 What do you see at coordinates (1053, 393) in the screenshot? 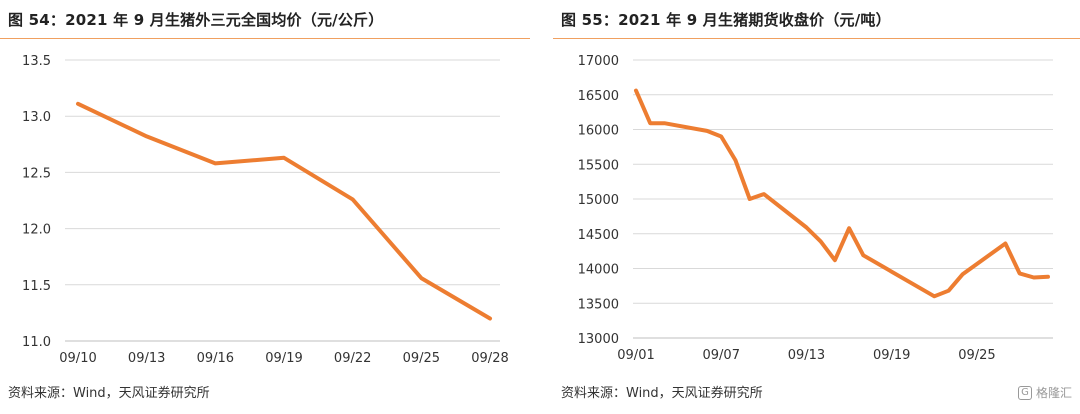
I see `watermark-text: 格隆汇` at bounding box center [1053, 393].